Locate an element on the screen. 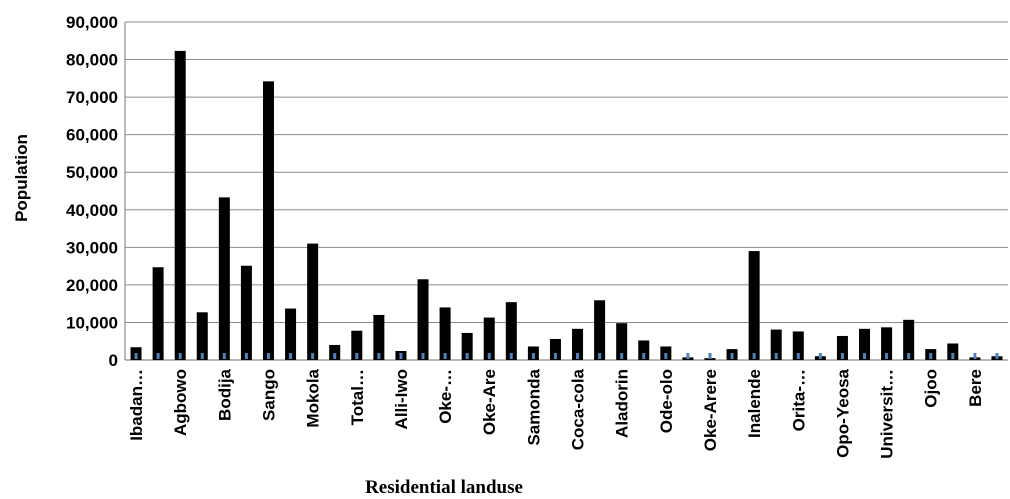 The width and height of the screenshot is (1010, 499). x-tick-label: Ojoo is located at coordinates (931, 388).